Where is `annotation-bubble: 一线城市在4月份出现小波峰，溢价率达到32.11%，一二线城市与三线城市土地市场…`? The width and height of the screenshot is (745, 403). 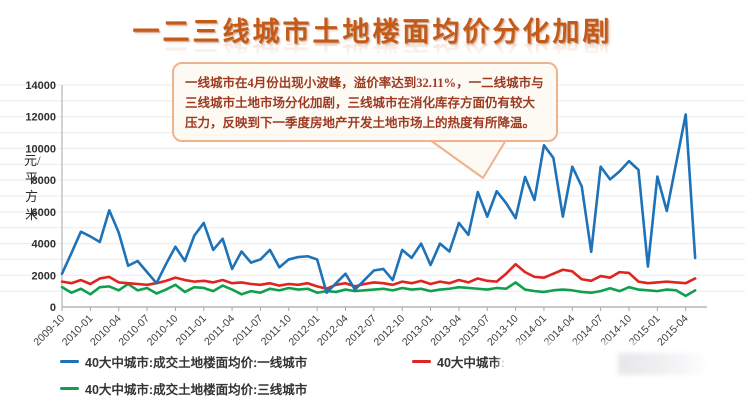
annotation-bubble: 一线城市在4月份出现小波峰，溢价率达到32.11%，一二线城市与三线城市土地市场… is located at coordinates (365, 102).